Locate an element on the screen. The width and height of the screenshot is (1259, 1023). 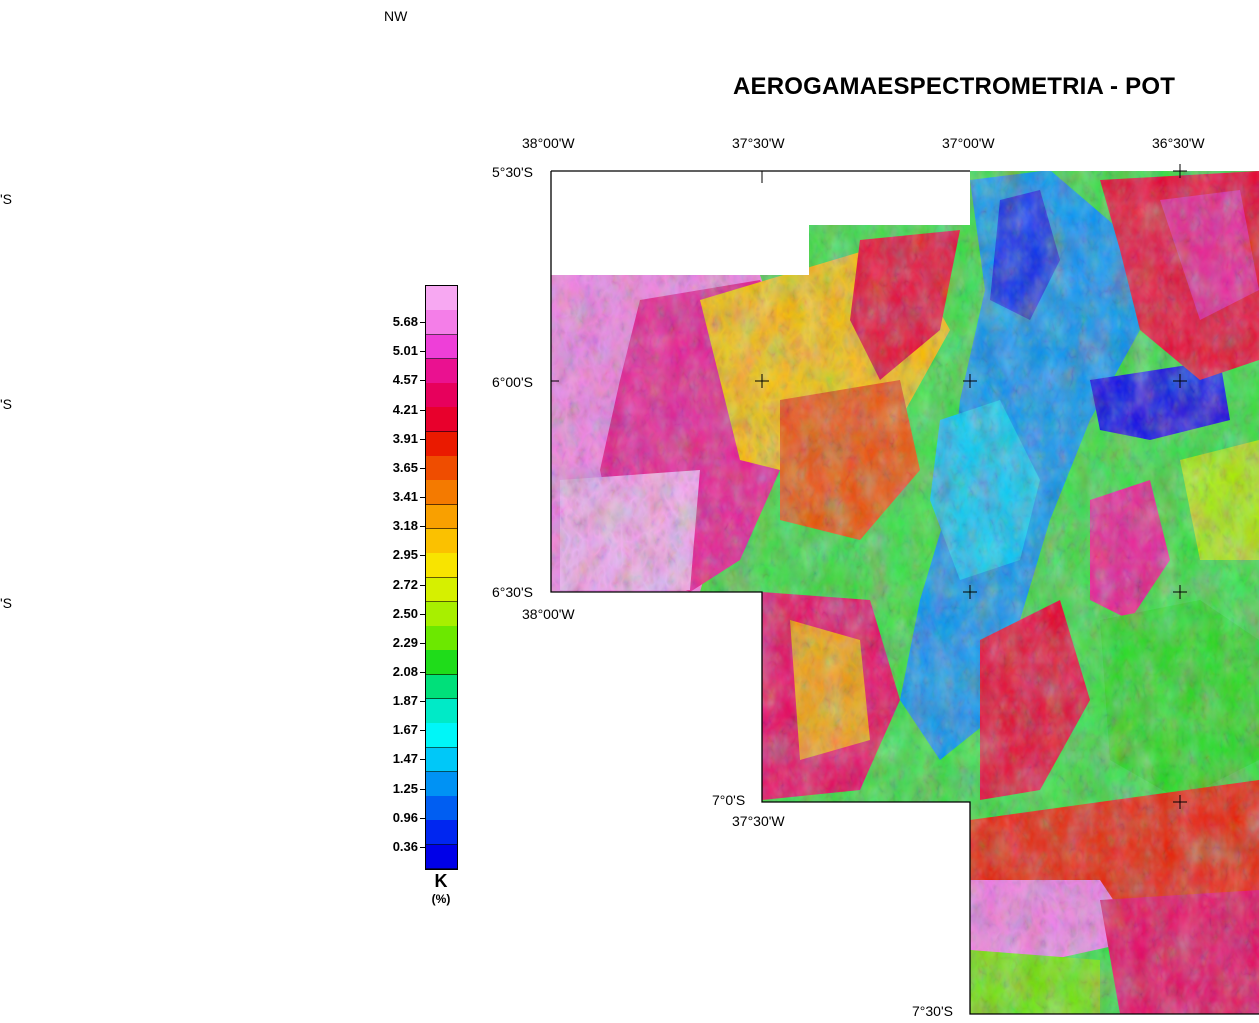
colorbar-tick-label: 4.21 is located at coordinates (405, 409).